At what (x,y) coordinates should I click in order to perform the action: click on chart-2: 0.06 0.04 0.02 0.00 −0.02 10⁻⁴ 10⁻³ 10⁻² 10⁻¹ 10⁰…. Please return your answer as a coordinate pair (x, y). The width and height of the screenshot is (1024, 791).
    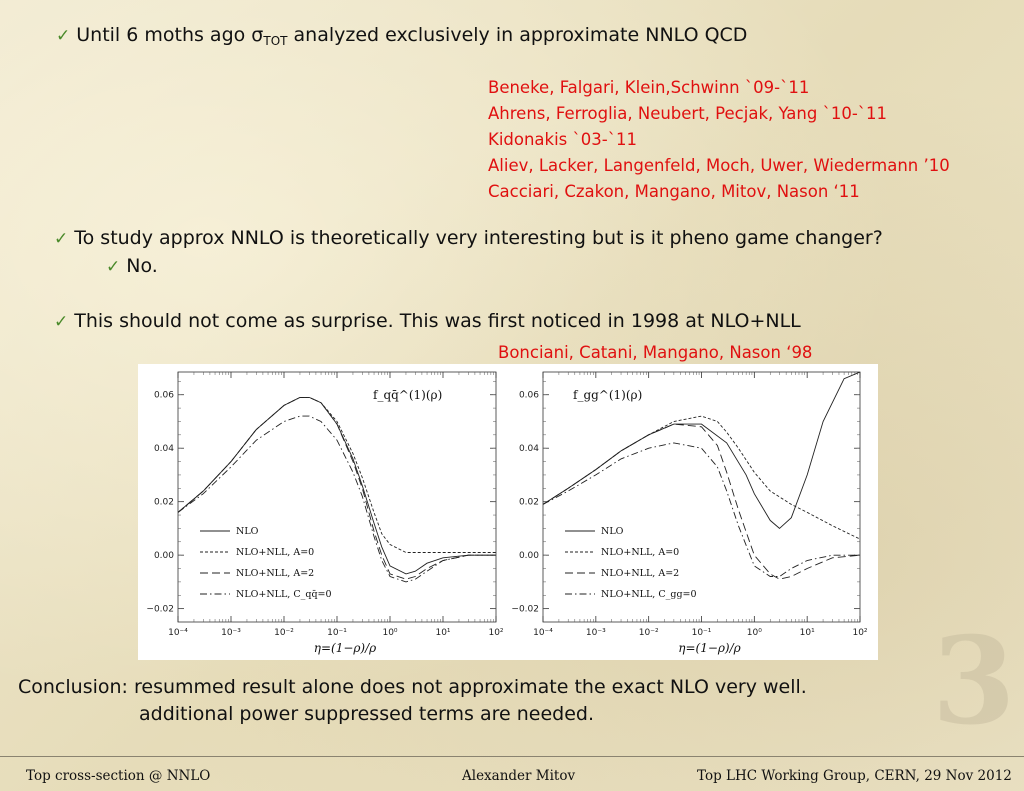
    Looking at the image, I should click on (689, 513).